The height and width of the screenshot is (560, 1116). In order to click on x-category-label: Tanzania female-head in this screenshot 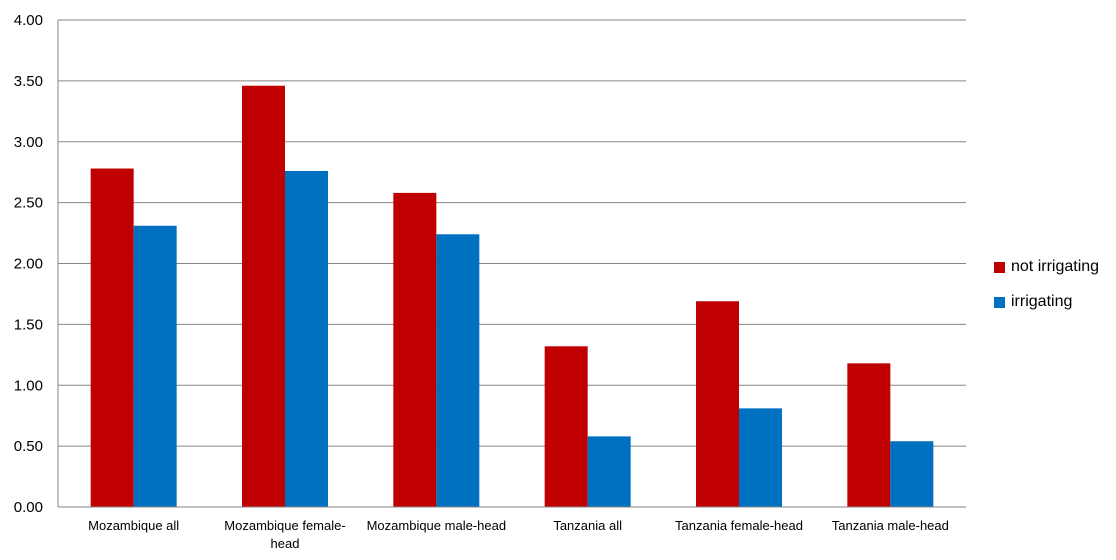, I will do `click(739, 525)`.